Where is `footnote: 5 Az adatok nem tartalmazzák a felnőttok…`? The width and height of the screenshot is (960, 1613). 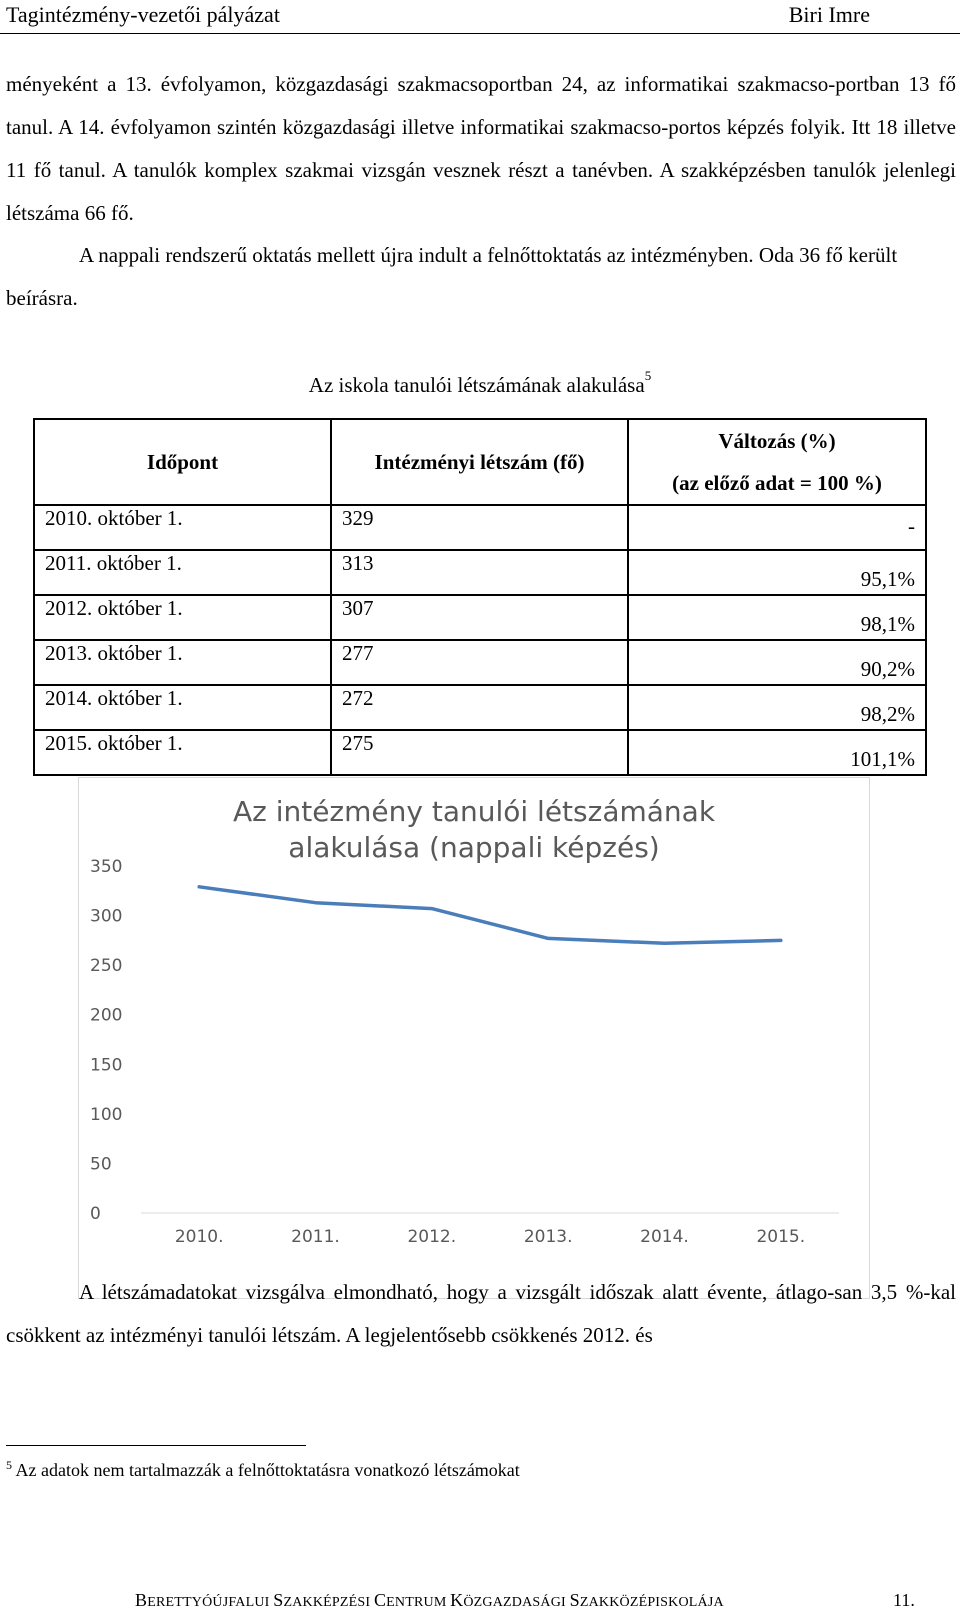 footnote: 5 Az adatok nem tartalmazzák a felnőttok… is located at coordinates (263, 1469).